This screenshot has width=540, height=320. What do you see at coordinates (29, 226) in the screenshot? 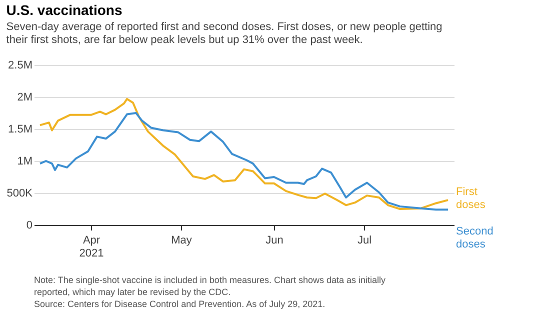
I see `y-tick-label: 0` at bounding box center [29, 226].